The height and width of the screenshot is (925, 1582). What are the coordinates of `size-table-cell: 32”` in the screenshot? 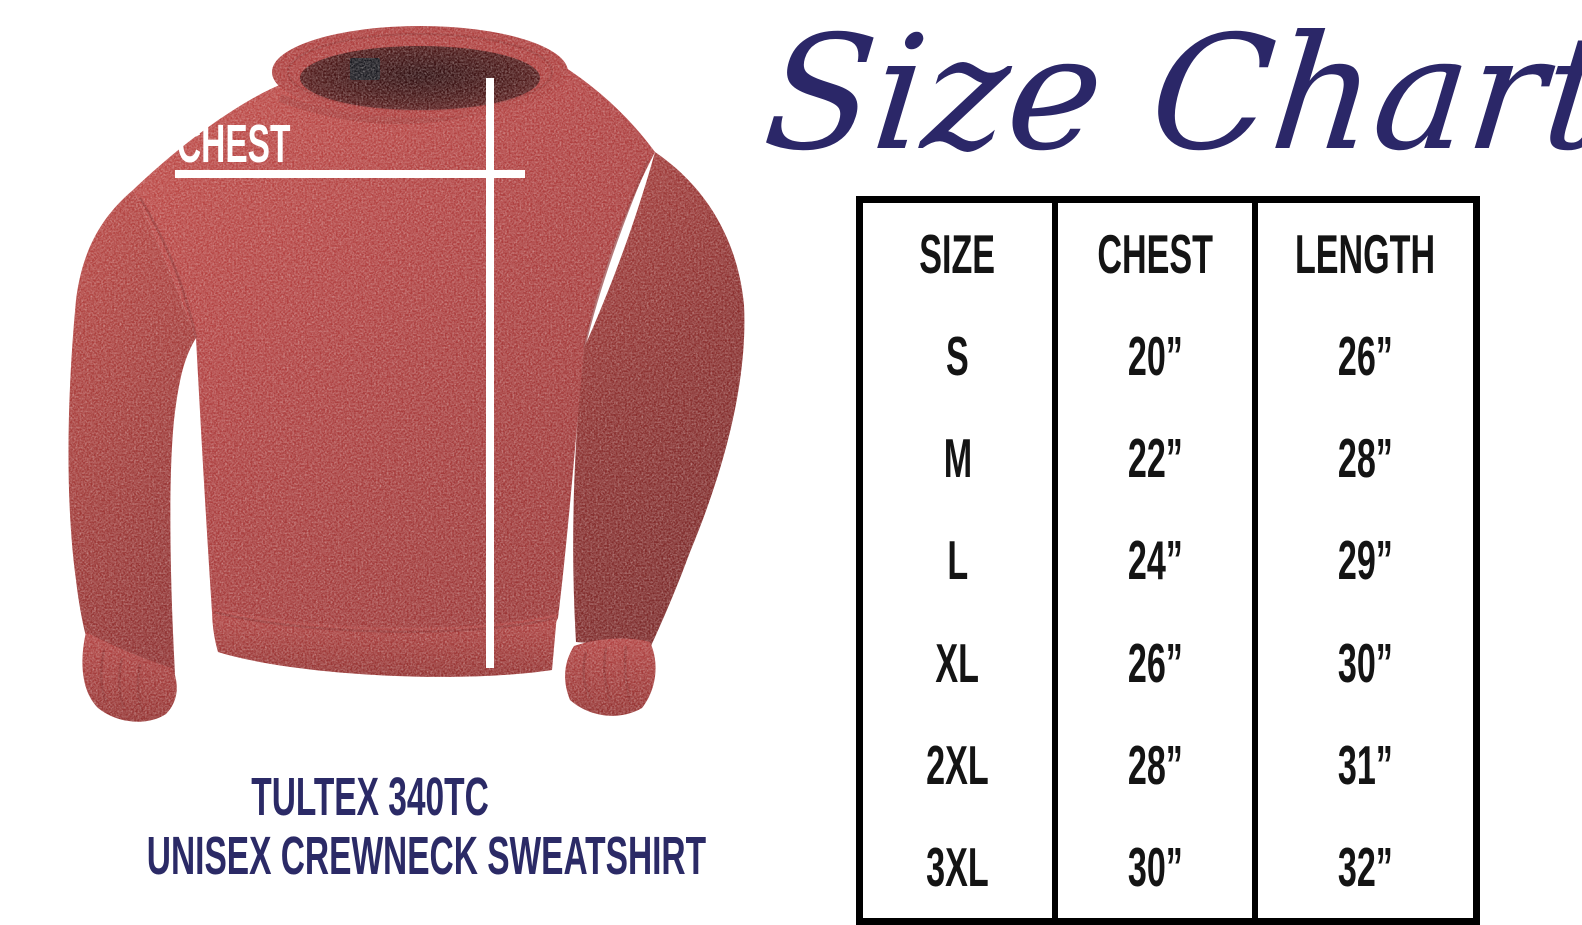 It's located at (1365, 867).